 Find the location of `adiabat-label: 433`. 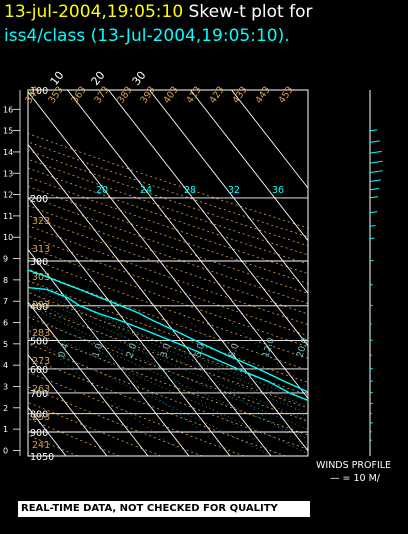

adiabat-label: 433 is located at coordinates (239, 95).